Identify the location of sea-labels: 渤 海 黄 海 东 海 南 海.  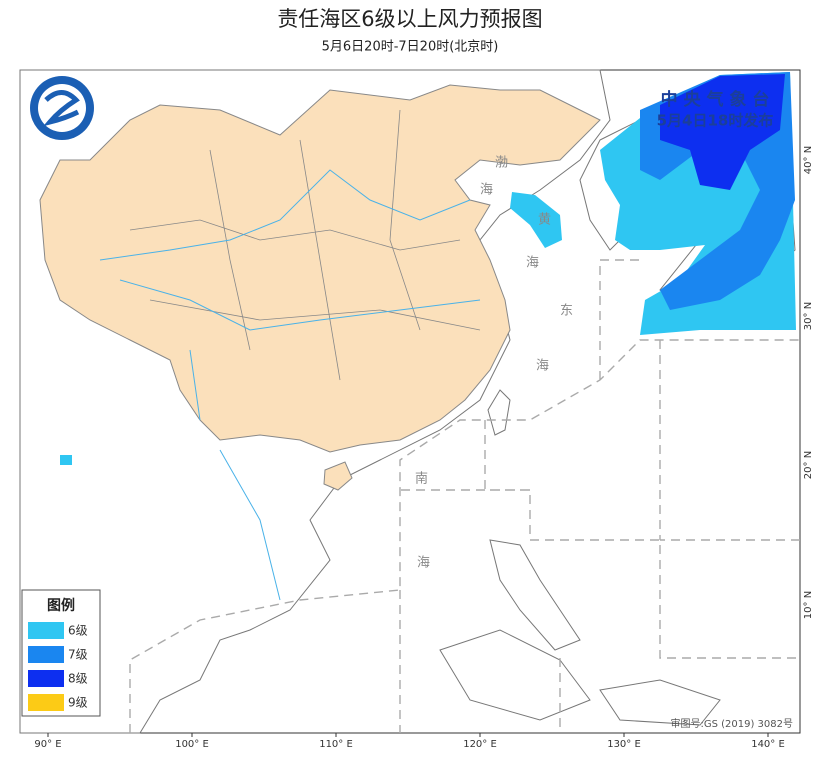
(494, 363).